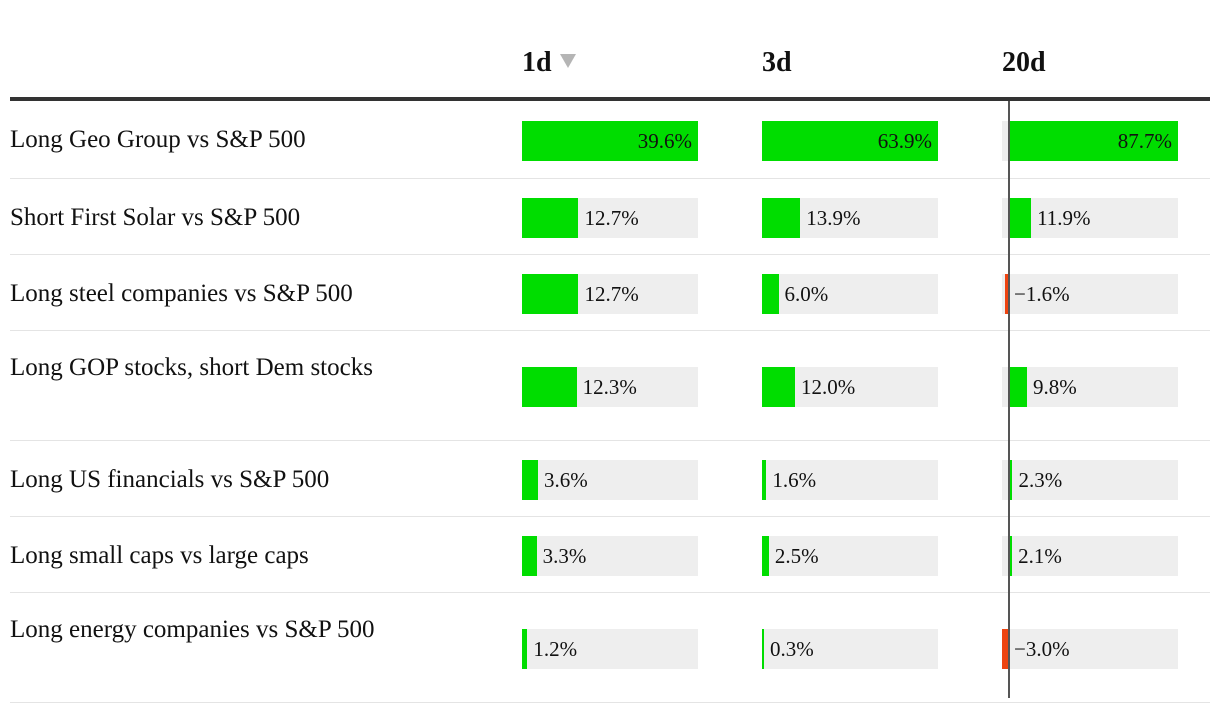  What do you see at coordinates (904, 141) in the screenshot?
I see `value-label-d3: 63.9%` at bounding box center [904, 141].